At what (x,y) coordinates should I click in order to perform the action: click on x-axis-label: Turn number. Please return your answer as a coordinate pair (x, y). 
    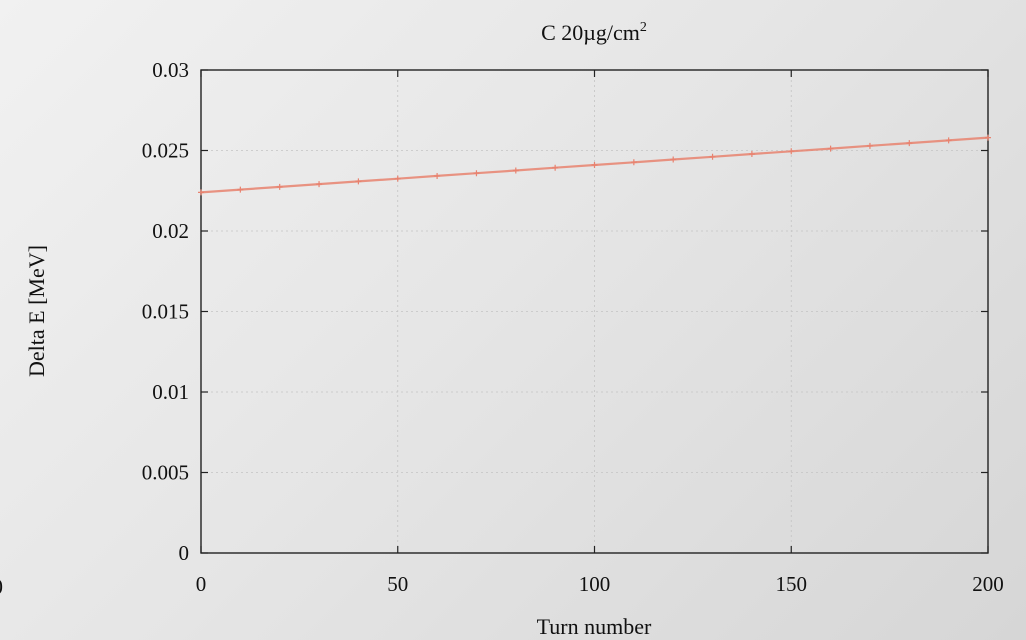
    Looking at the image, I should click on (594, 626).